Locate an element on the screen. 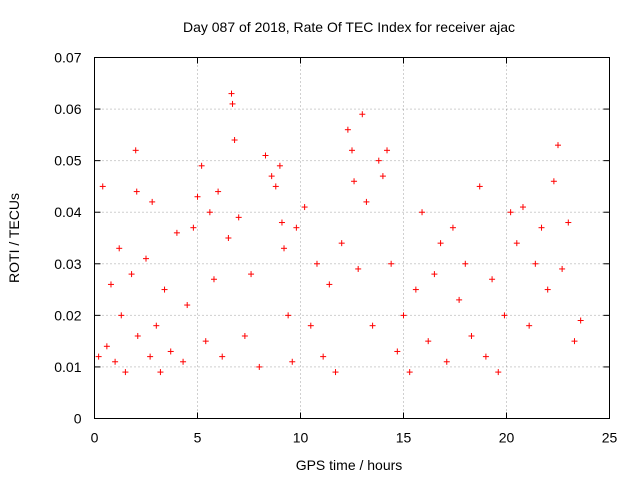 The height and width of the screenshot is (480, 640). y-axis-label: ROTI / TECUs is located at coordinates (14, 238).